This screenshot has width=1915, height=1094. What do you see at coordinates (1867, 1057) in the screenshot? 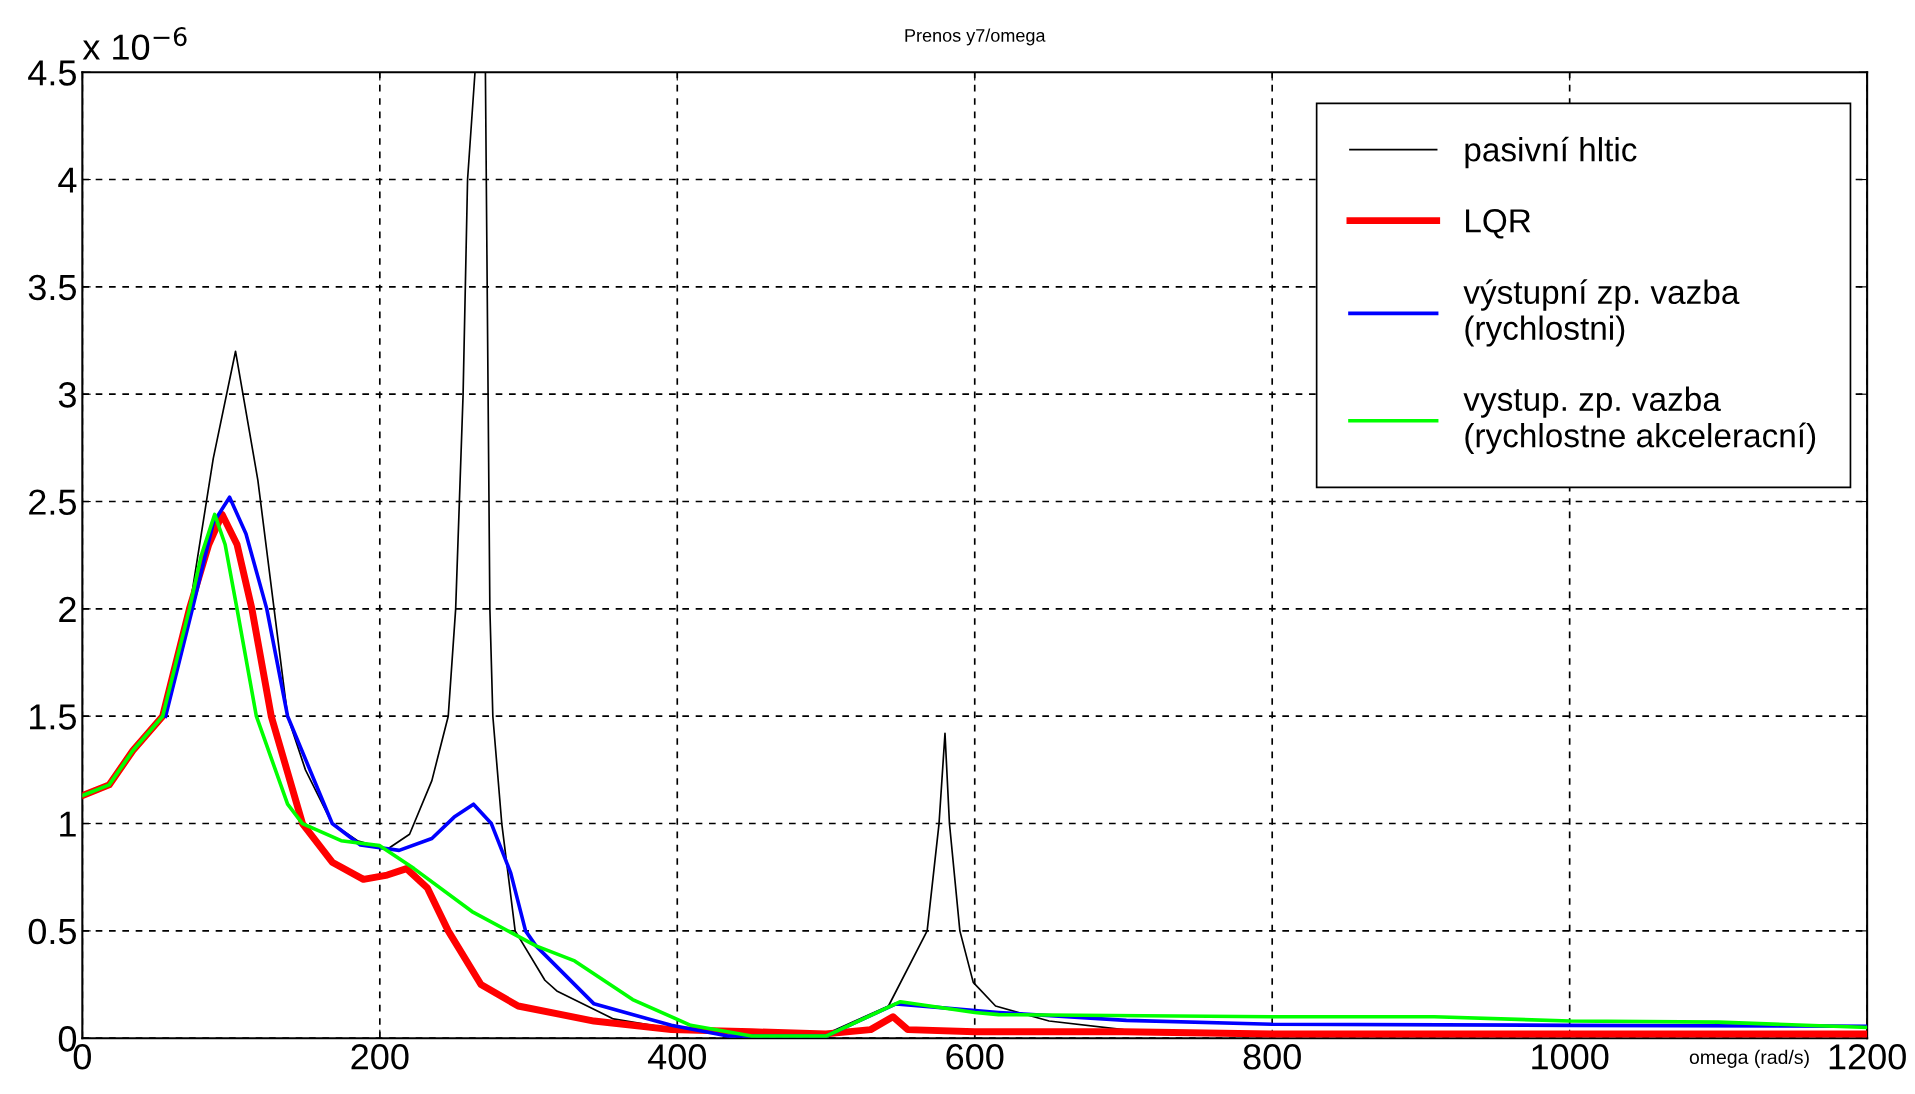
I see `x-tick-label: 1200` at bounding box center [1867, 1057].